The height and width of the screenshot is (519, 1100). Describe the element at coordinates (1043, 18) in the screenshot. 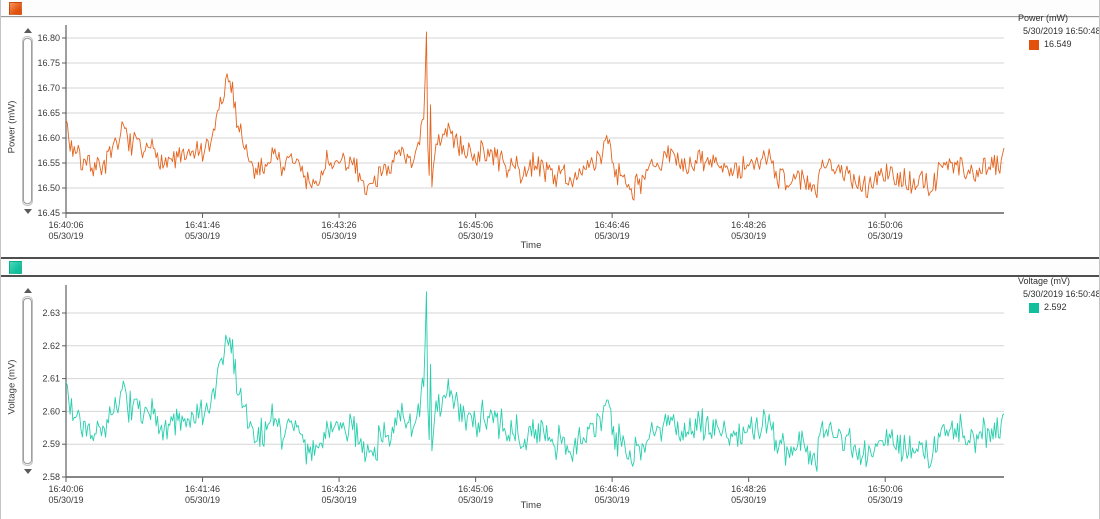

I see `power-legend-title: Power (mW)` at that location.